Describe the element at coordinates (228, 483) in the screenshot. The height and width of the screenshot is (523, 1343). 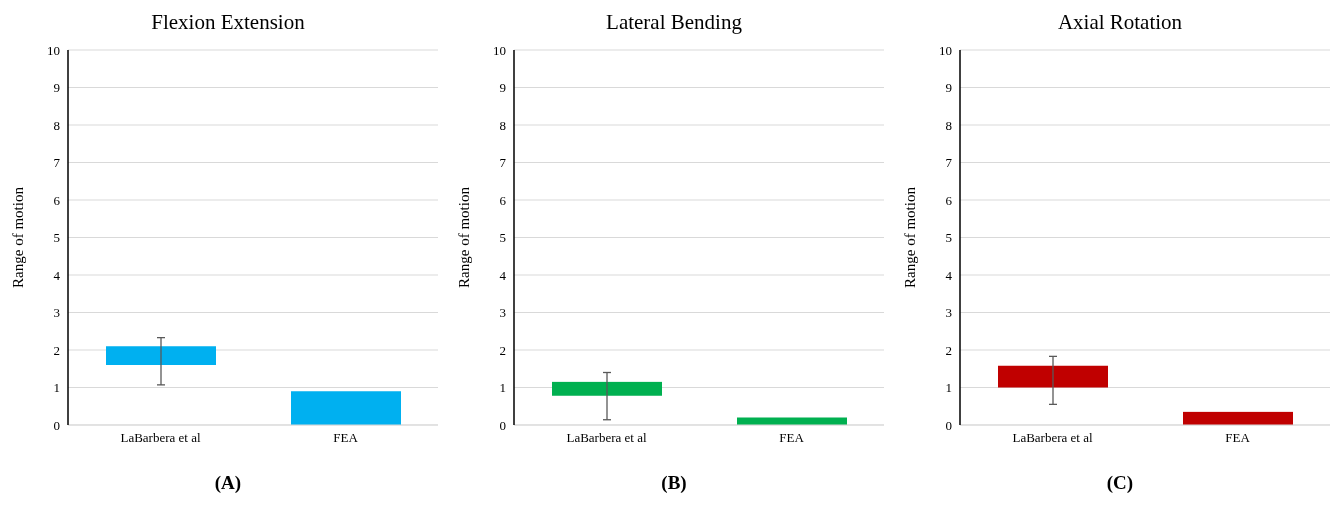
I see `text: (A)` at that location.